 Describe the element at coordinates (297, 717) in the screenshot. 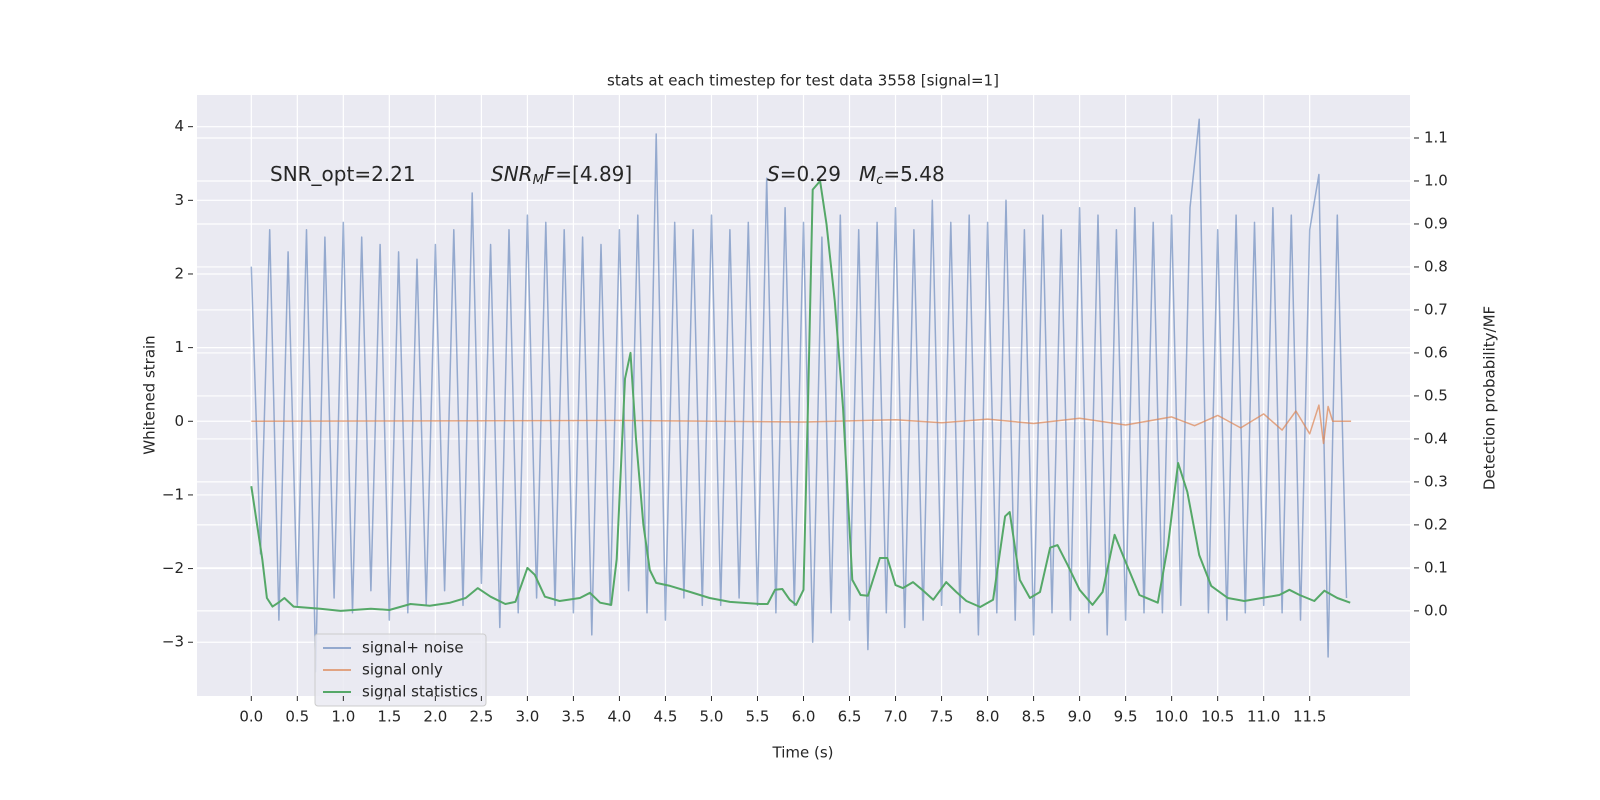

I see `x-tick-label: 0.5` at that location.